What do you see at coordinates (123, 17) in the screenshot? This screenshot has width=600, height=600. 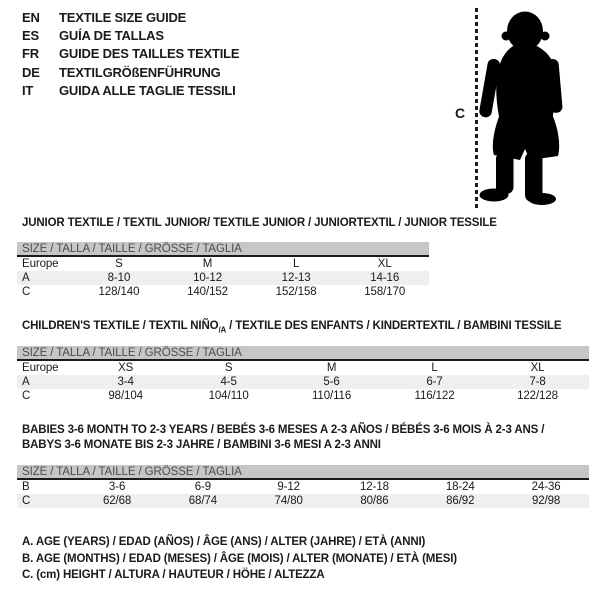 I see `language-label: TEXTILE SIZE GUIDE` at bounding box center [123, 17].